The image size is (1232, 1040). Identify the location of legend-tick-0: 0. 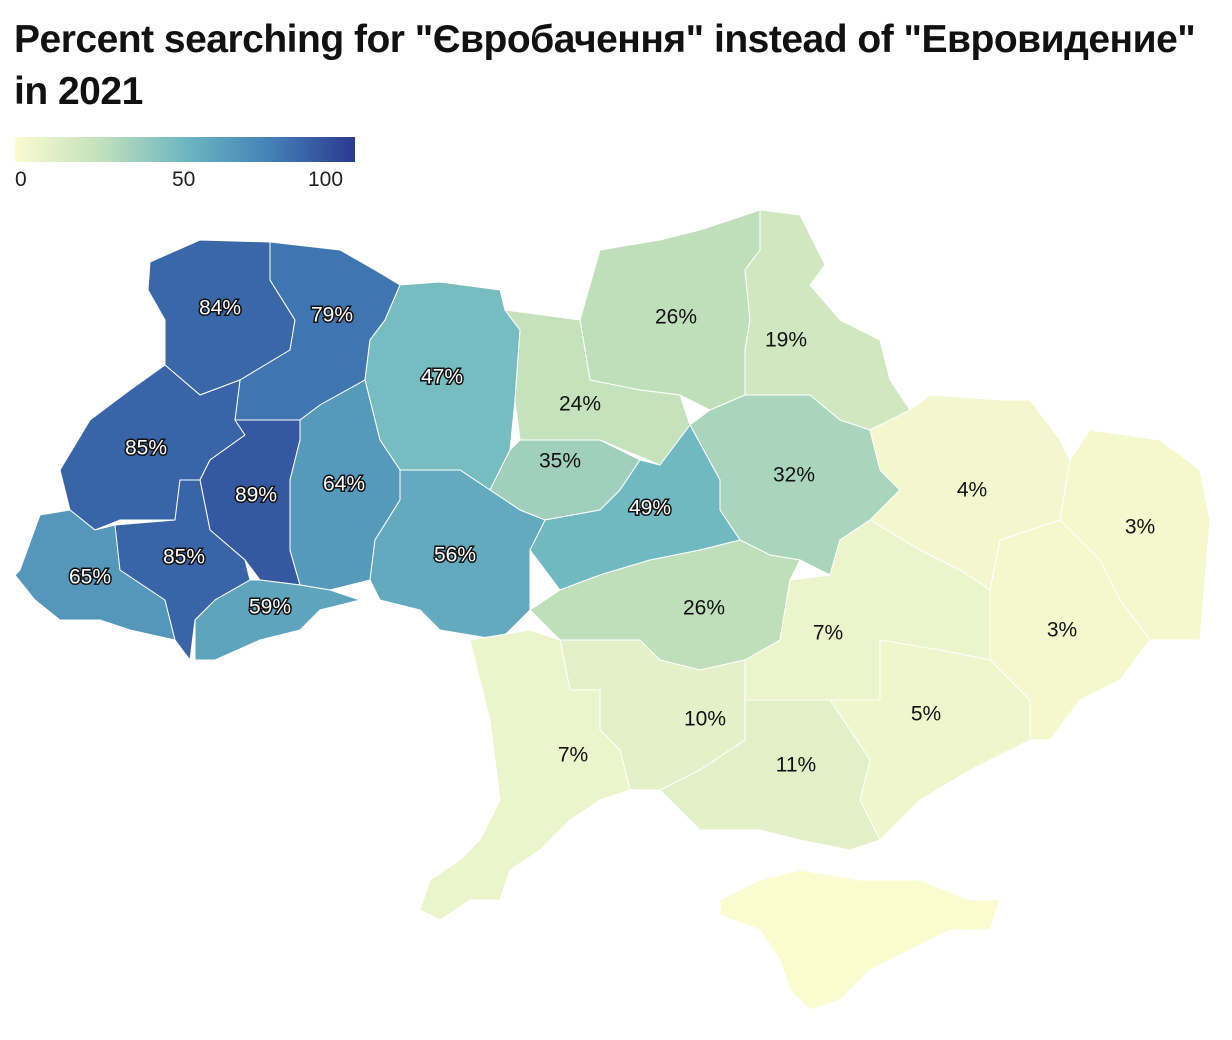
(21, 179).